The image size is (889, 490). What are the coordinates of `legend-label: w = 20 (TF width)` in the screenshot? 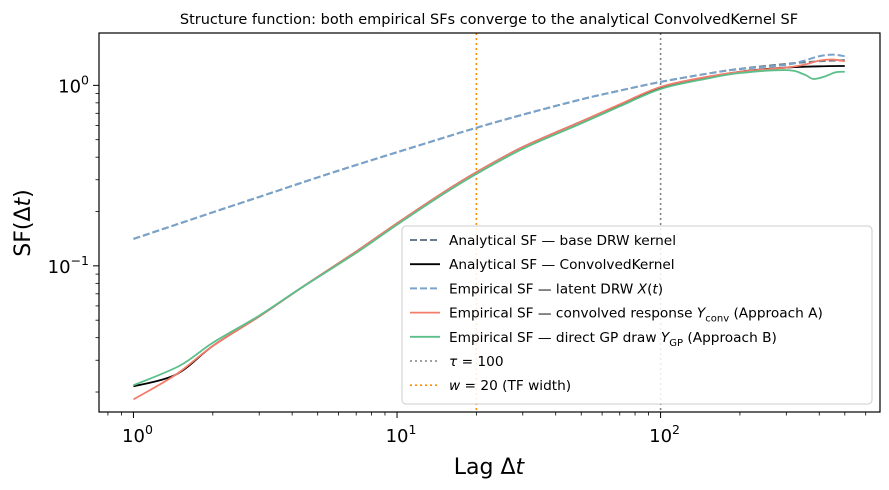 It's located at (510, 386).